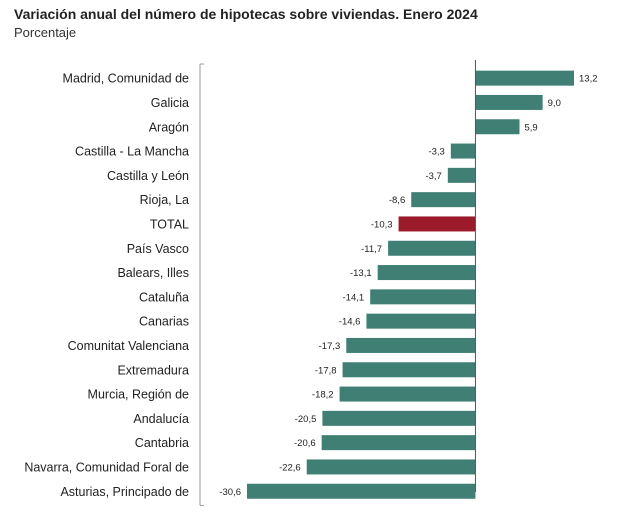 This screenshot has width=620, height=524. Describe the element at coordinates (153, 273) in the screenshot. I see `category-label: Balears, Illes` at that location.